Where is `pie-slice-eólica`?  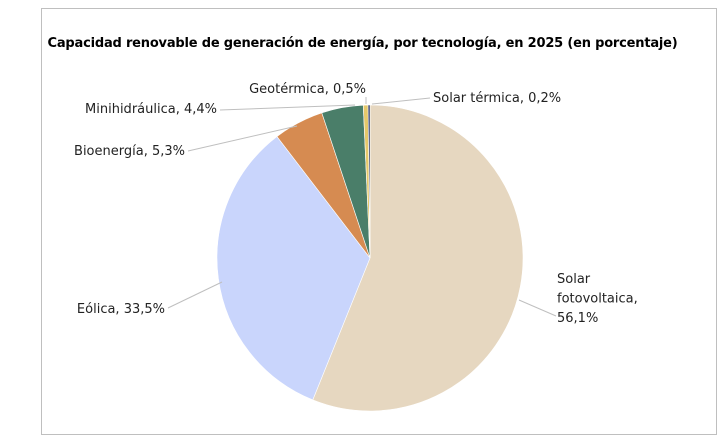 pie-slice-eólica is located at coordinates (293, 268).